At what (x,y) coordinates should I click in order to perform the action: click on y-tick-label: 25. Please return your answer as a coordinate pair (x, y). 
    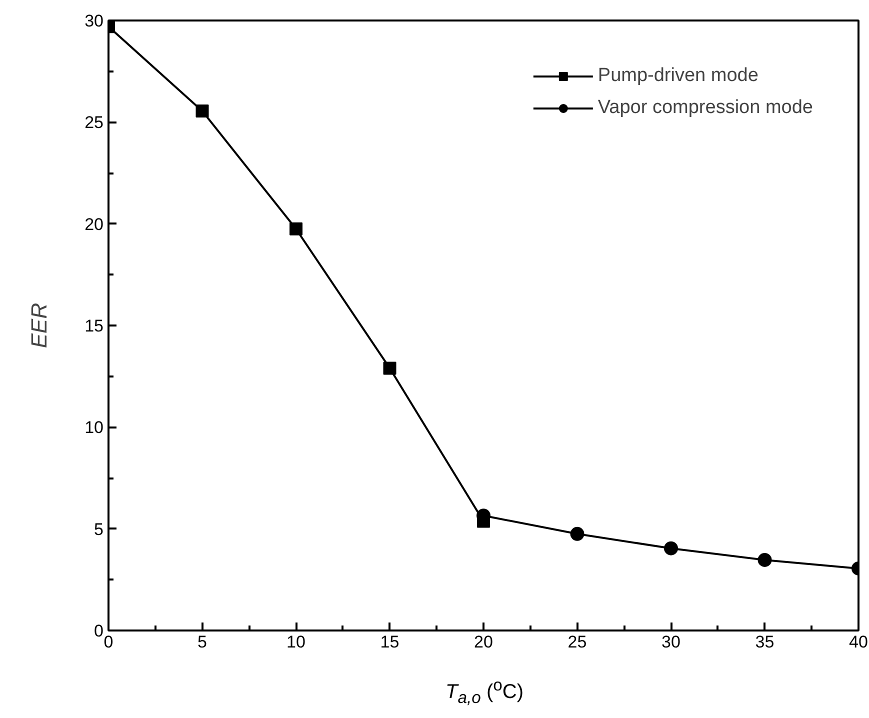
    Looking at the image, I should click on (94, 122).